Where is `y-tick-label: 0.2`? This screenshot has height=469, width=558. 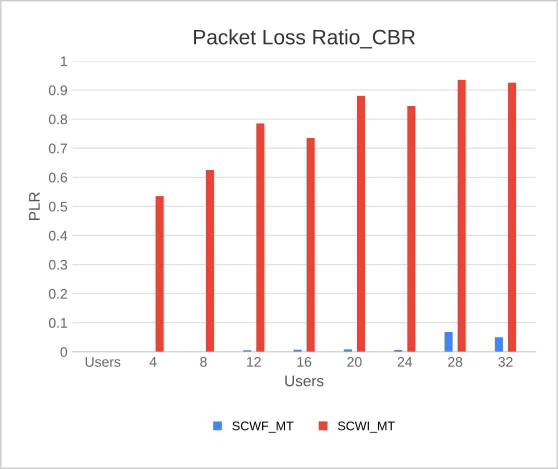
y-tick-label: 0.2 is located at coordinates (57, 293).